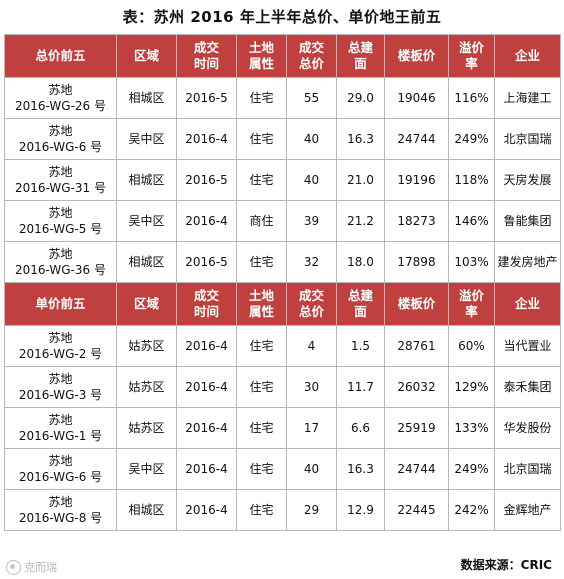  I want to click on cell-area: 29.0, so click(360, 98).